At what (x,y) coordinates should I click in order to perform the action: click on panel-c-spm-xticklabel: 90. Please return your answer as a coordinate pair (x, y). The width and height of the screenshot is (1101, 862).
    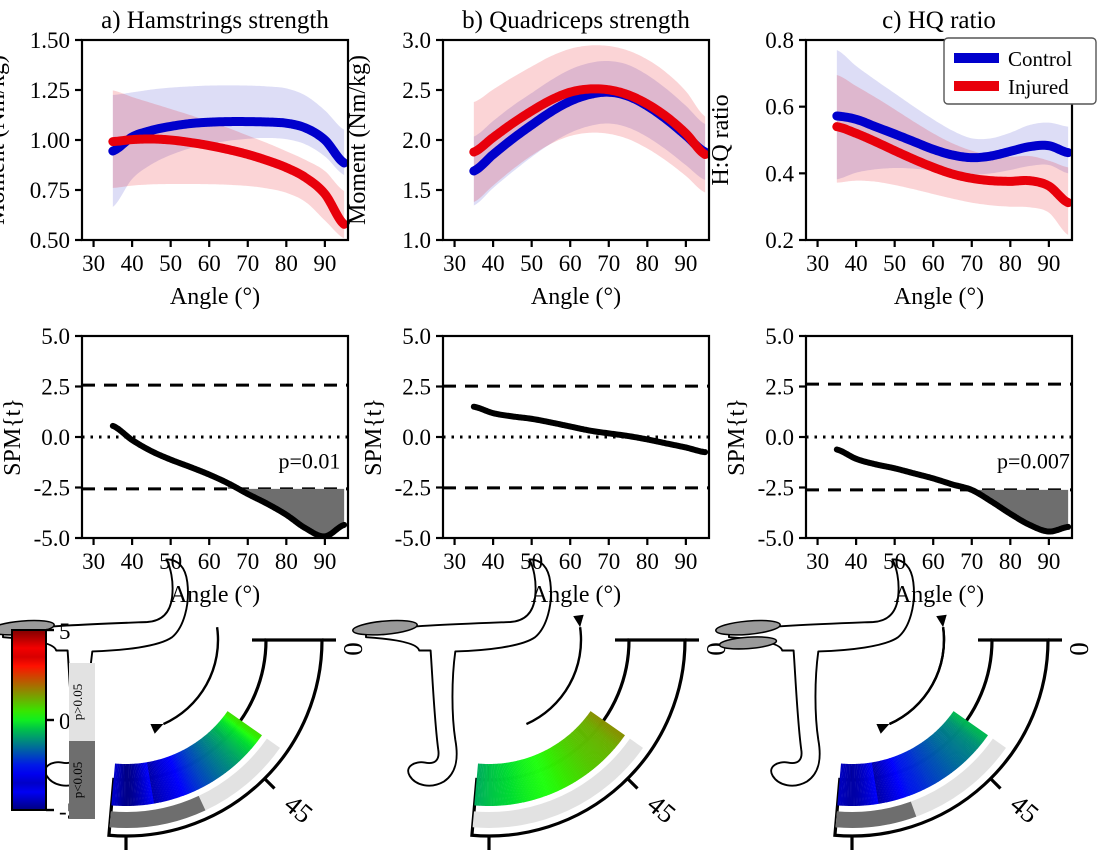
    Looking at the image, I should click on (1048, 561).